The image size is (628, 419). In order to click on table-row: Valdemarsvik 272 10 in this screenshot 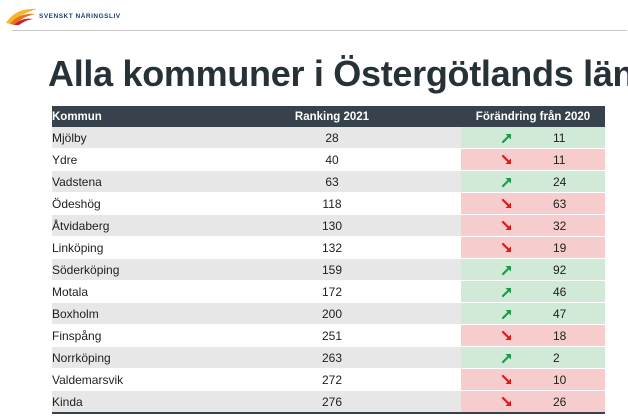, I will do `click(328, 379)`.